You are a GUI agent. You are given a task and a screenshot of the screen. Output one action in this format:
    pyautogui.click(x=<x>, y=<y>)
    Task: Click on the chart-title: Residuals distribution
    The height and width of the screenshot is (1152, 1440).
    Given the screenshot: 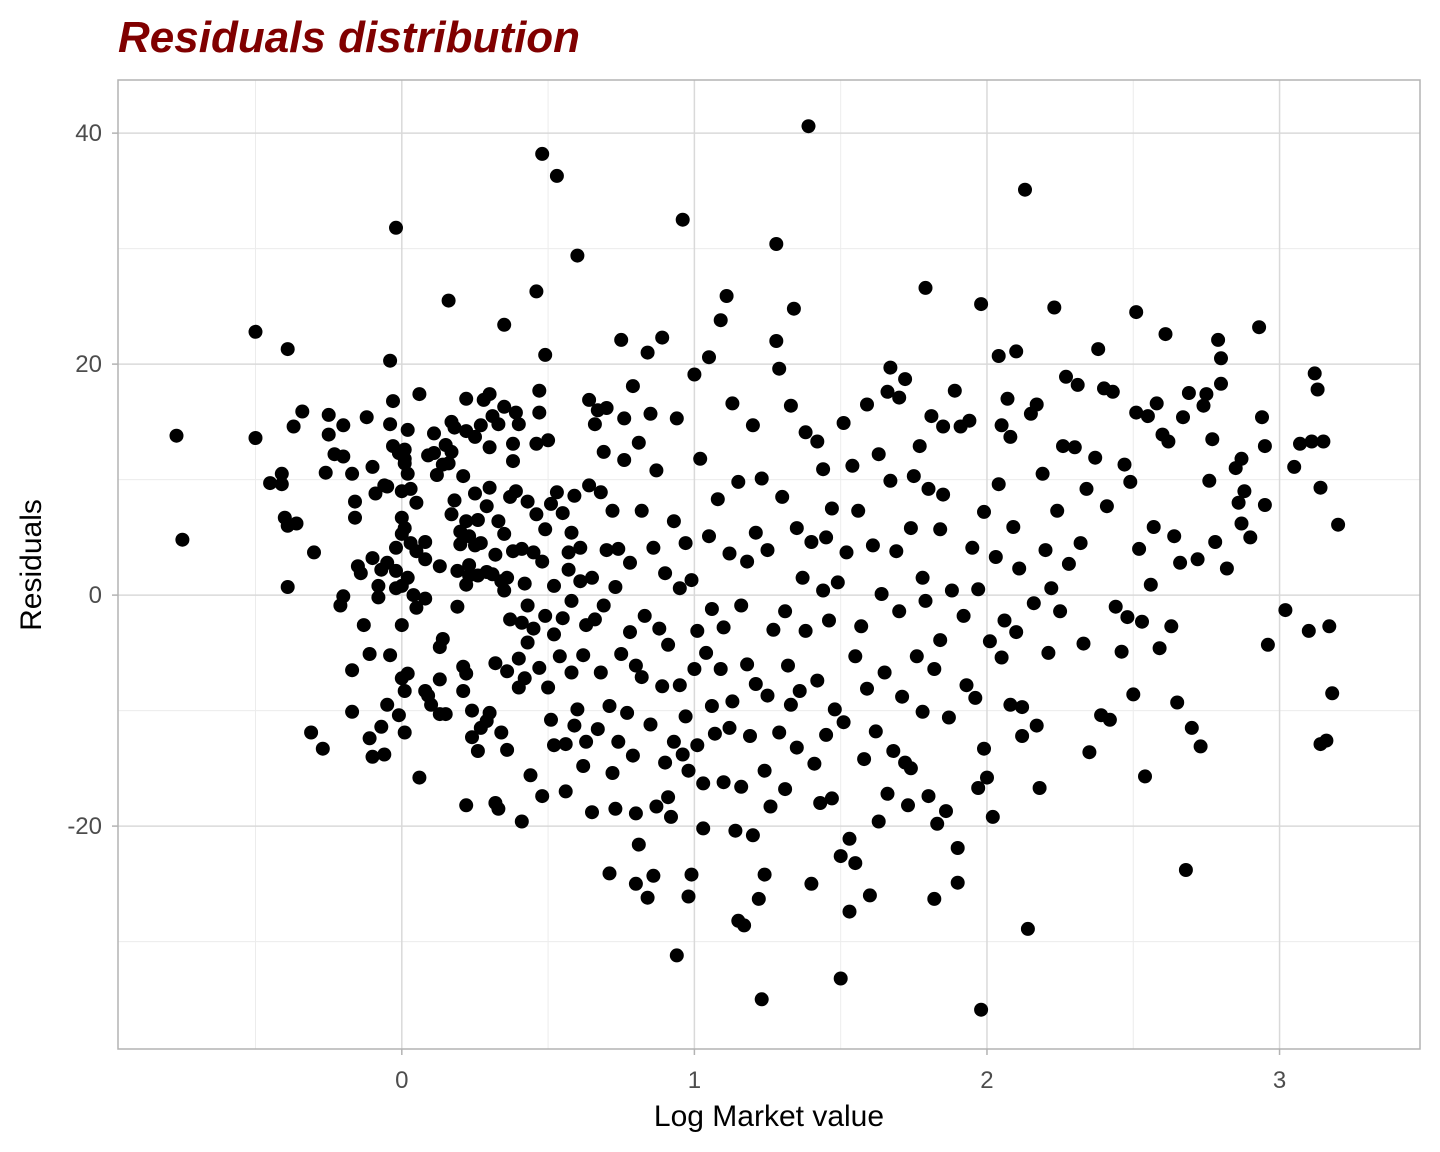 What is the action you would take?
    pyautogui.click(x=349, y=37)
    